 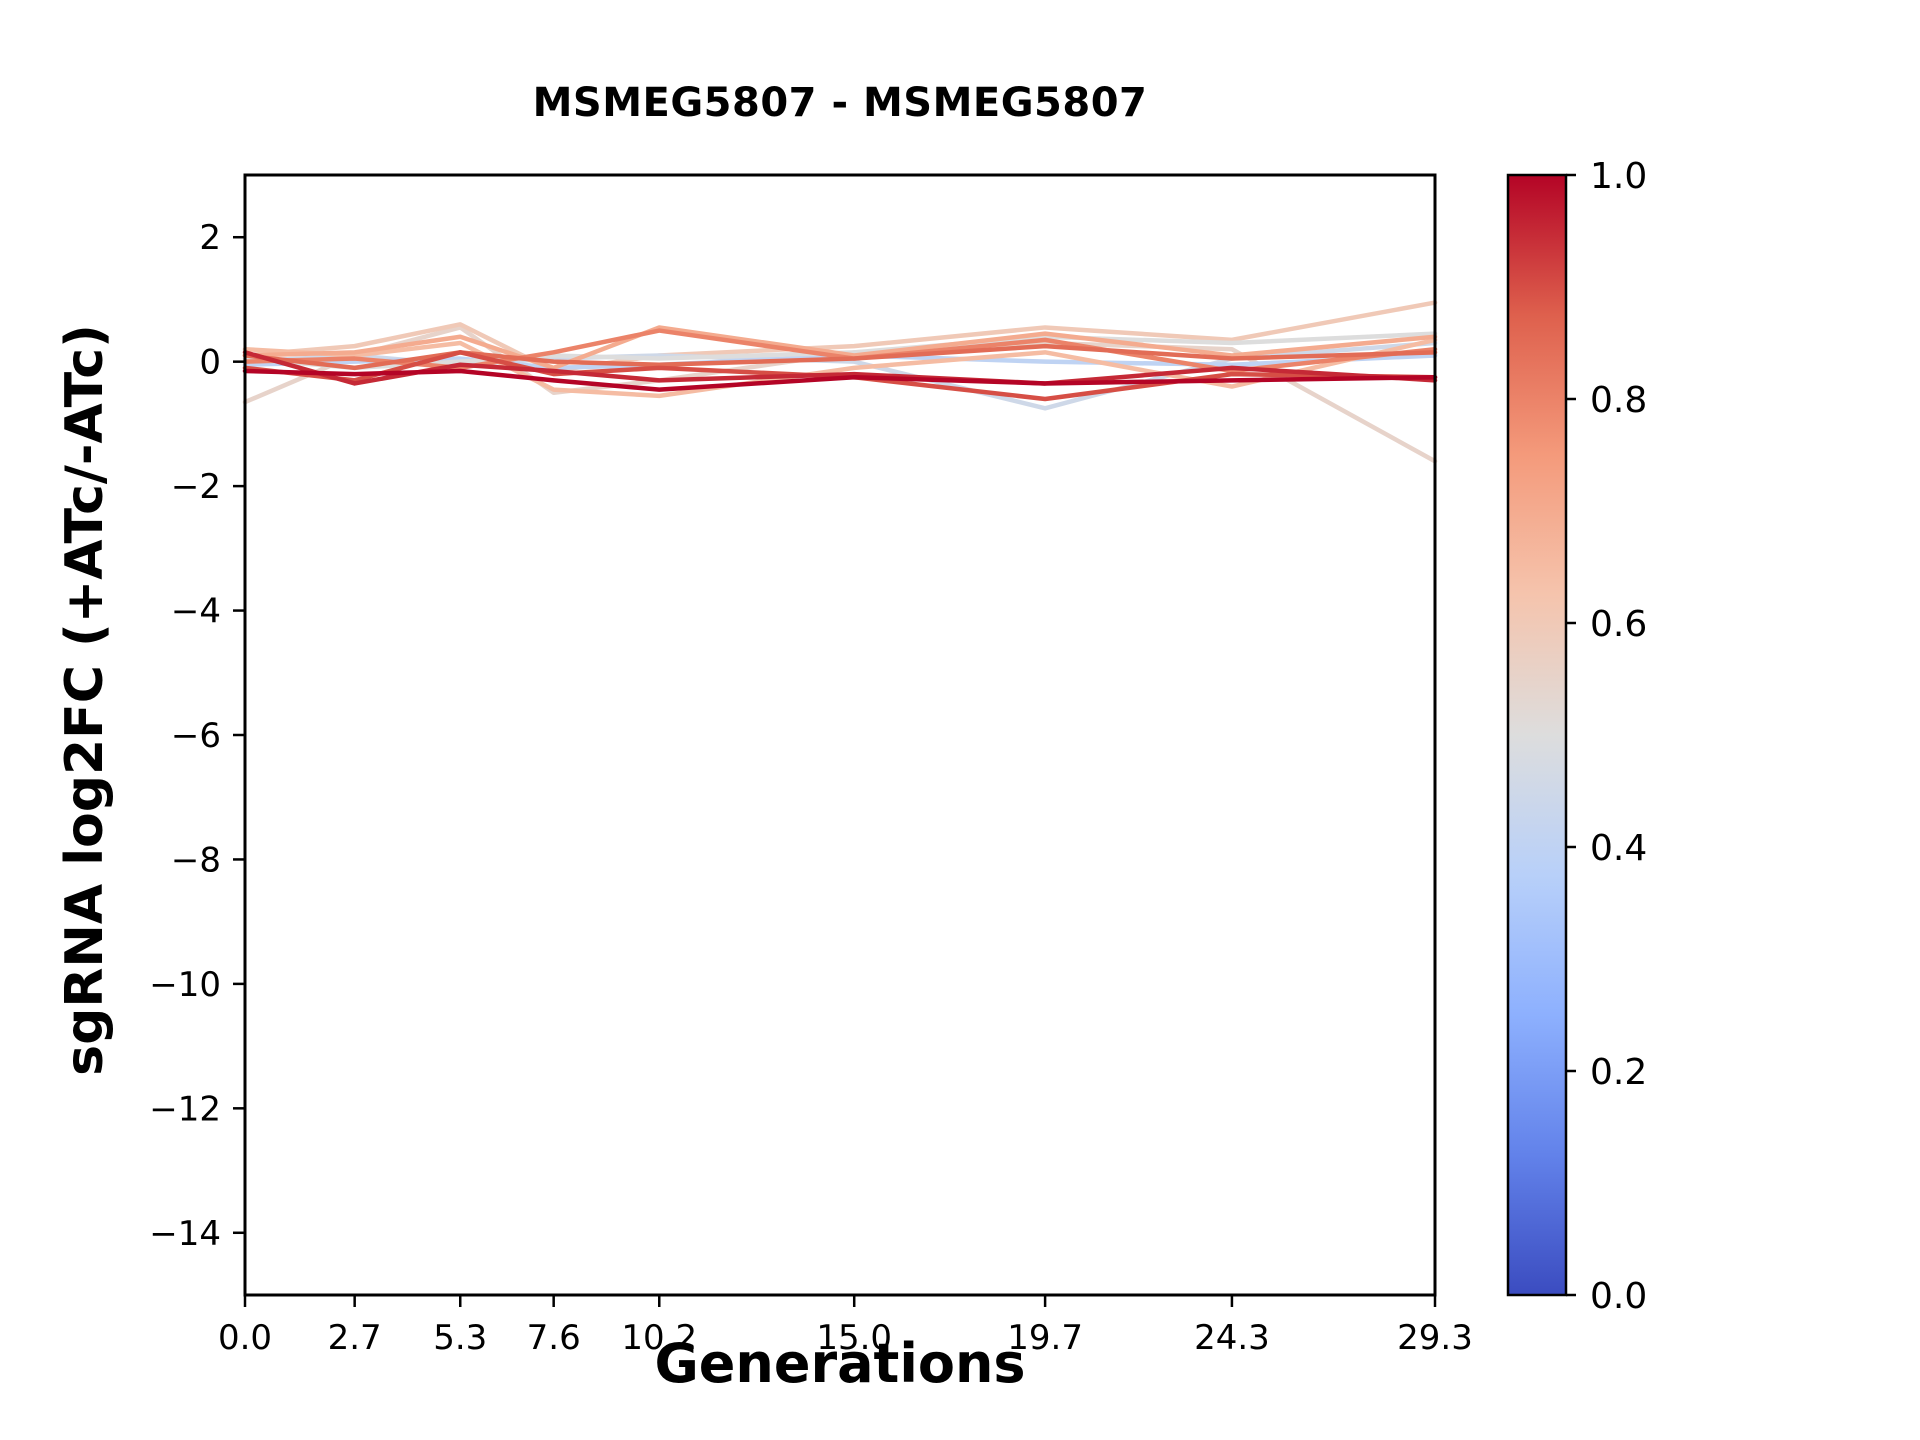 I want to click on x-tick-label: 2.7, so click(x=355, y=1338).